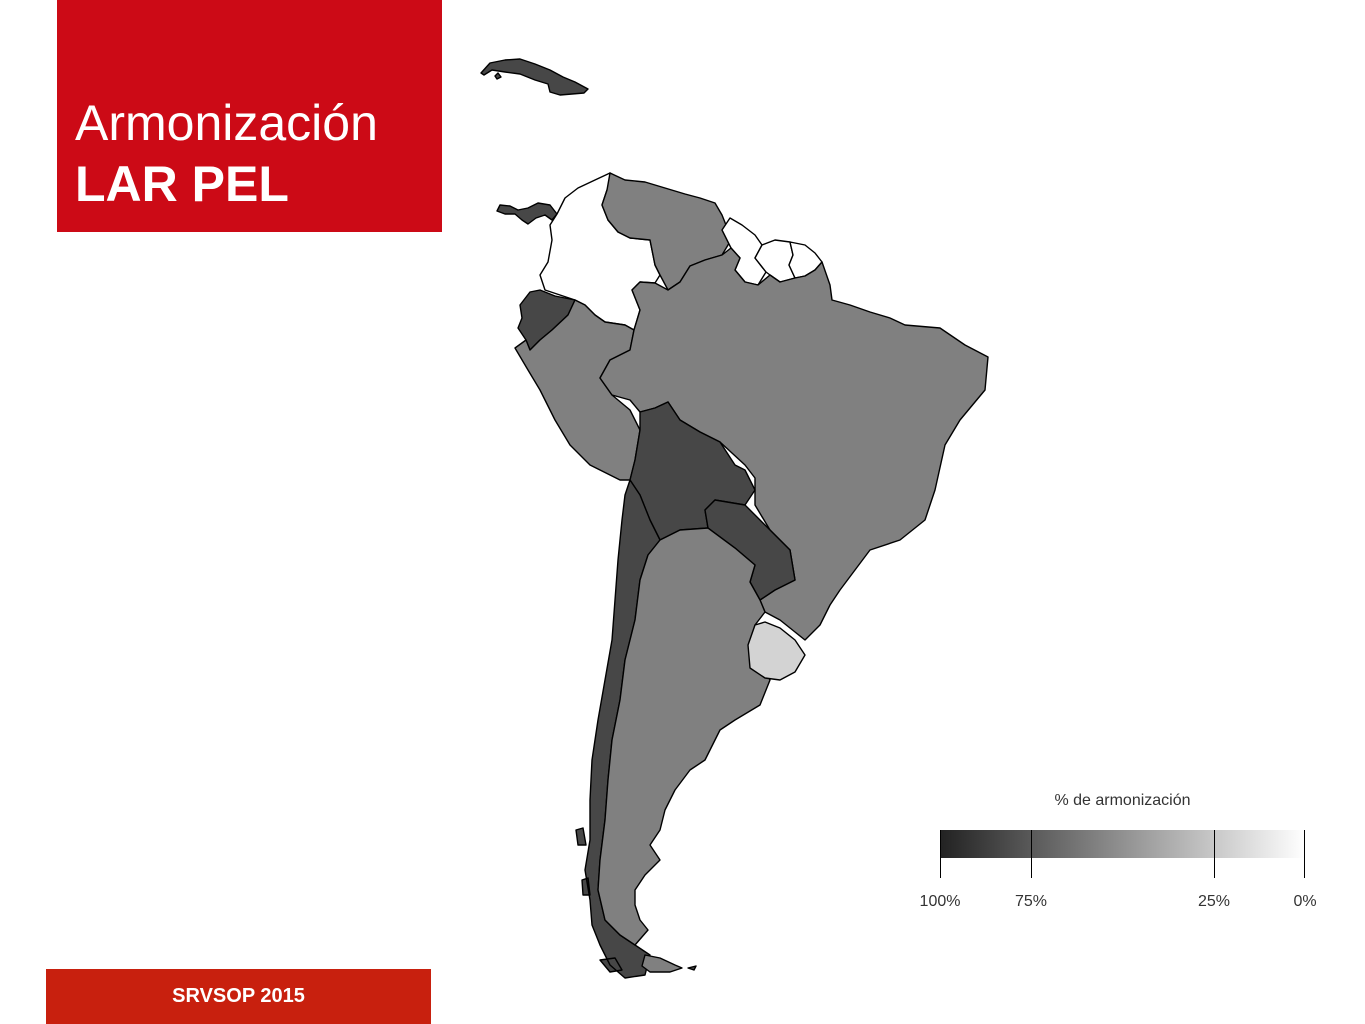 The width and height of the screenshot is (1365, 1024). What do you see at coordinates (1122, 800) in the screenshot?
I see `legend-title: % de armonización` at bounding box center [1122, 800].